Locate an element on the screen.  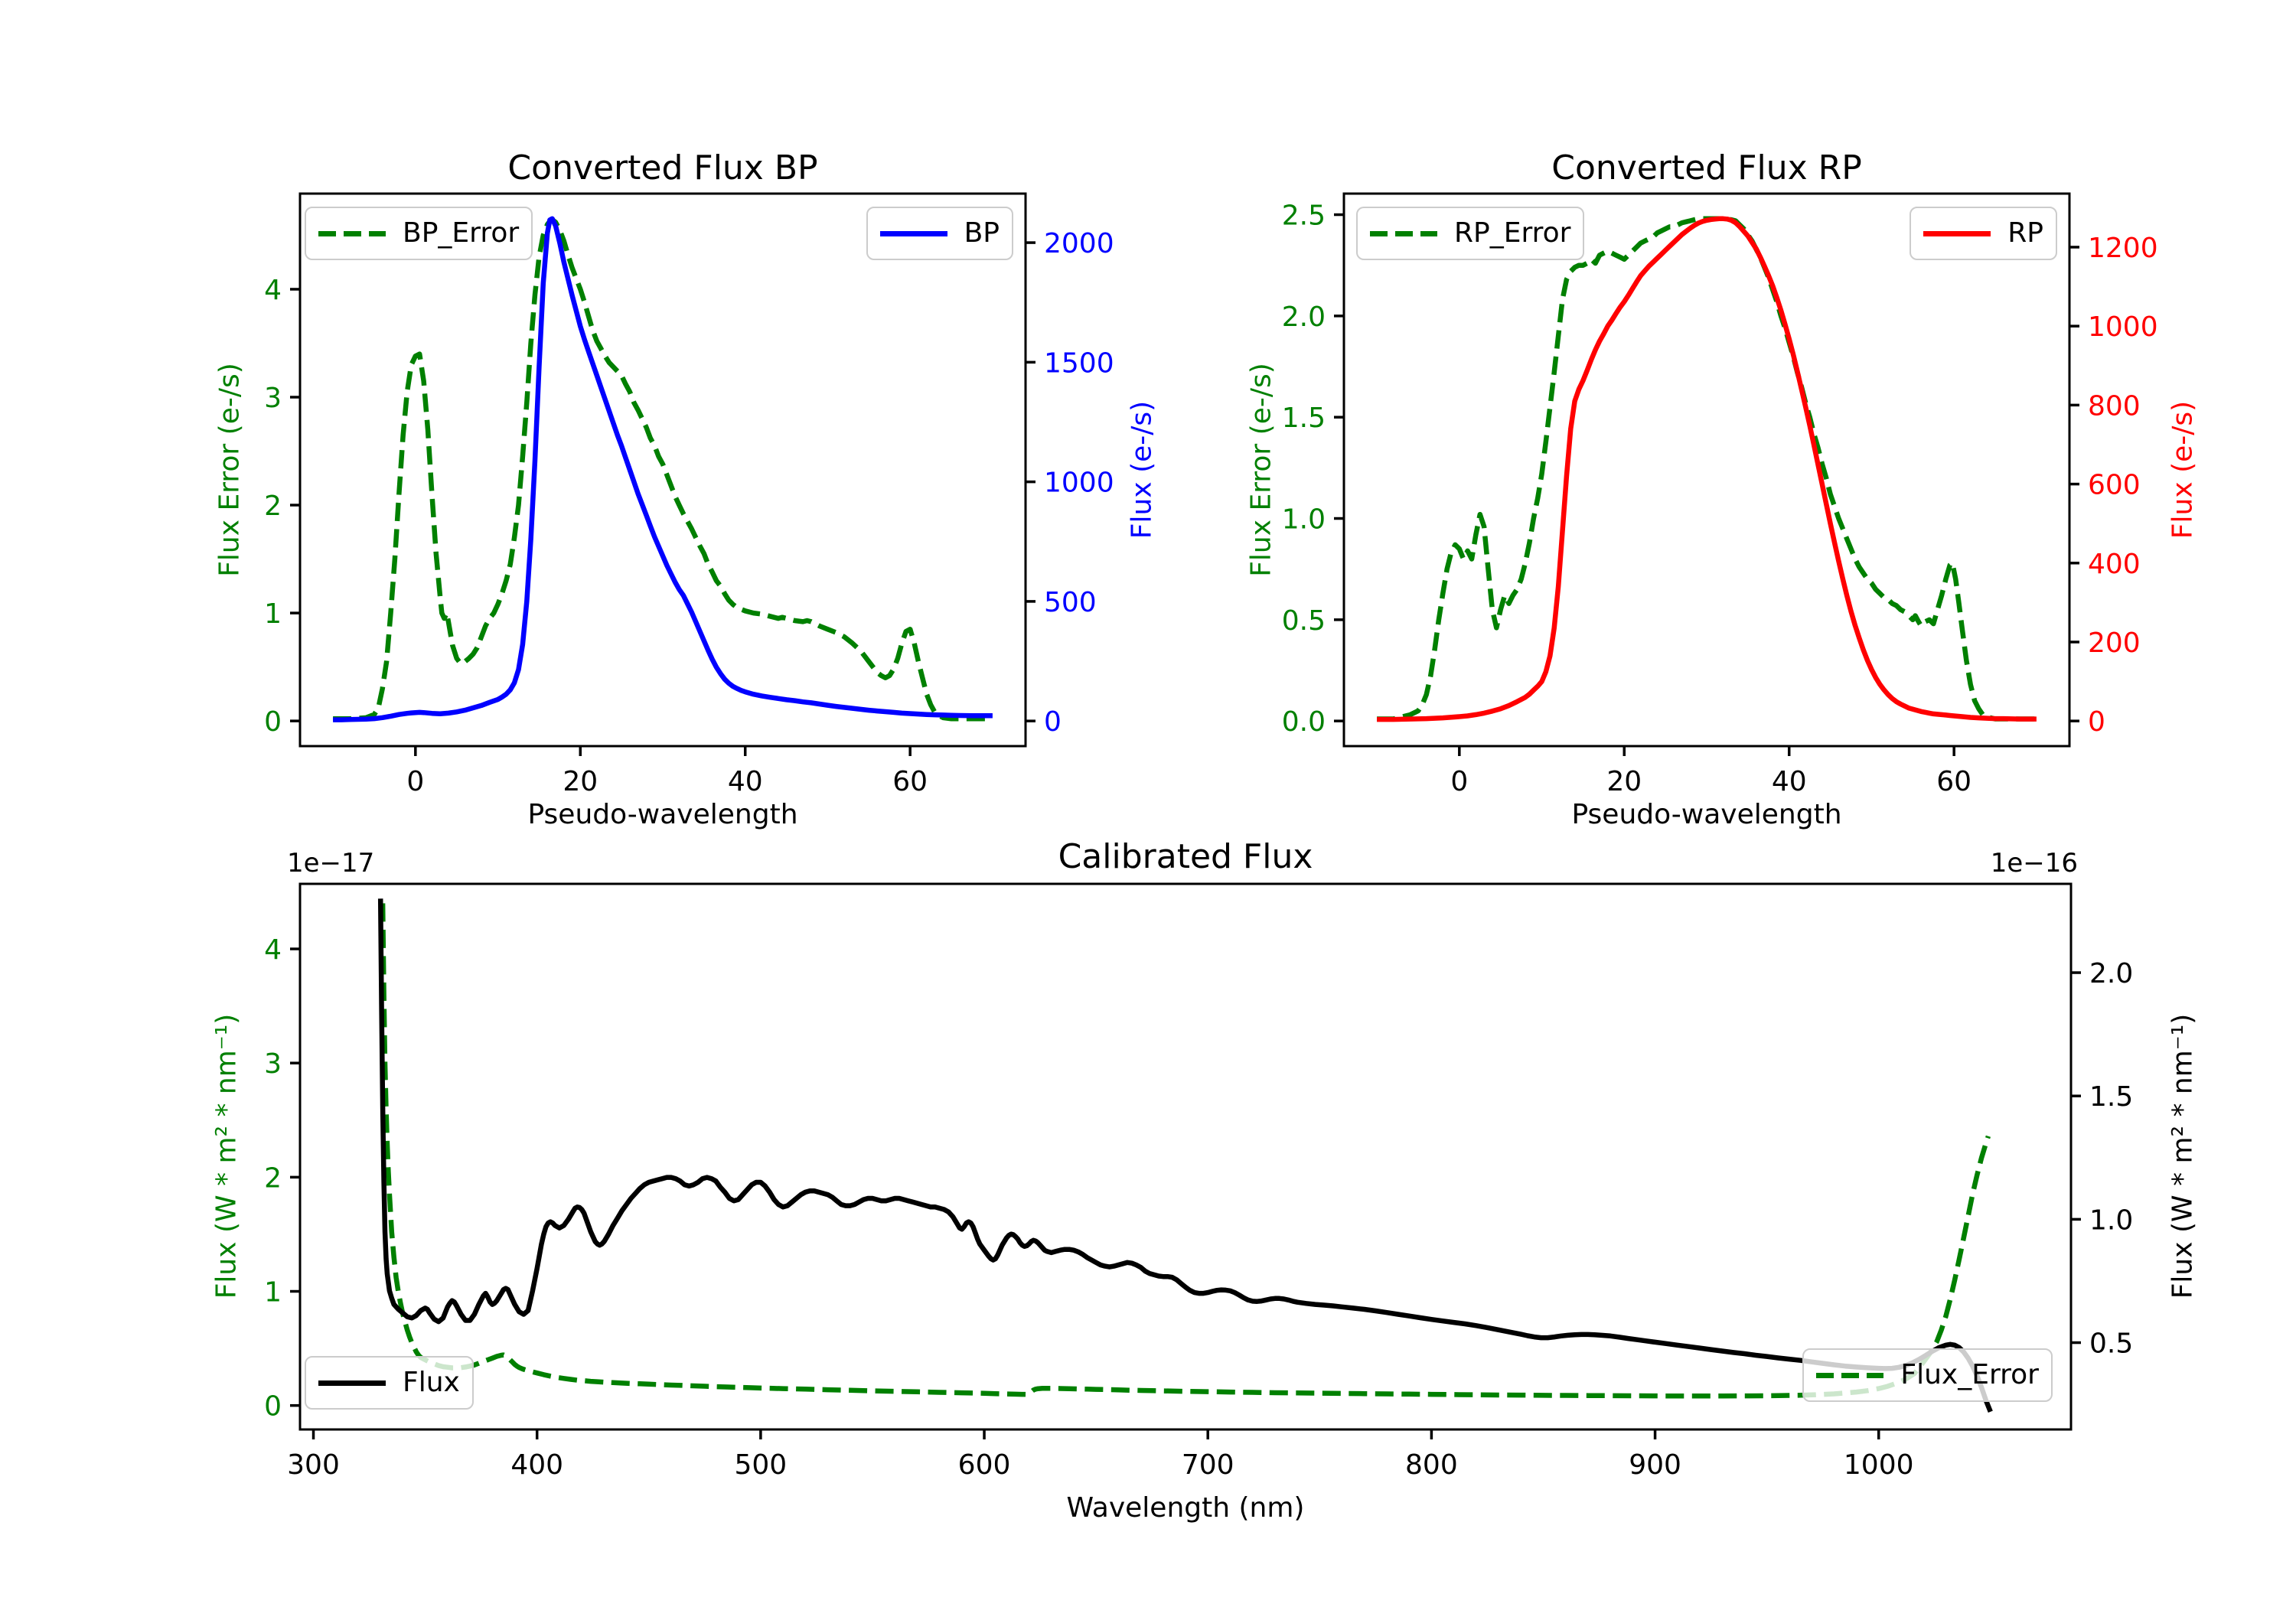
bp-title: Converted Flux BP is located at coordinates (662, 167).